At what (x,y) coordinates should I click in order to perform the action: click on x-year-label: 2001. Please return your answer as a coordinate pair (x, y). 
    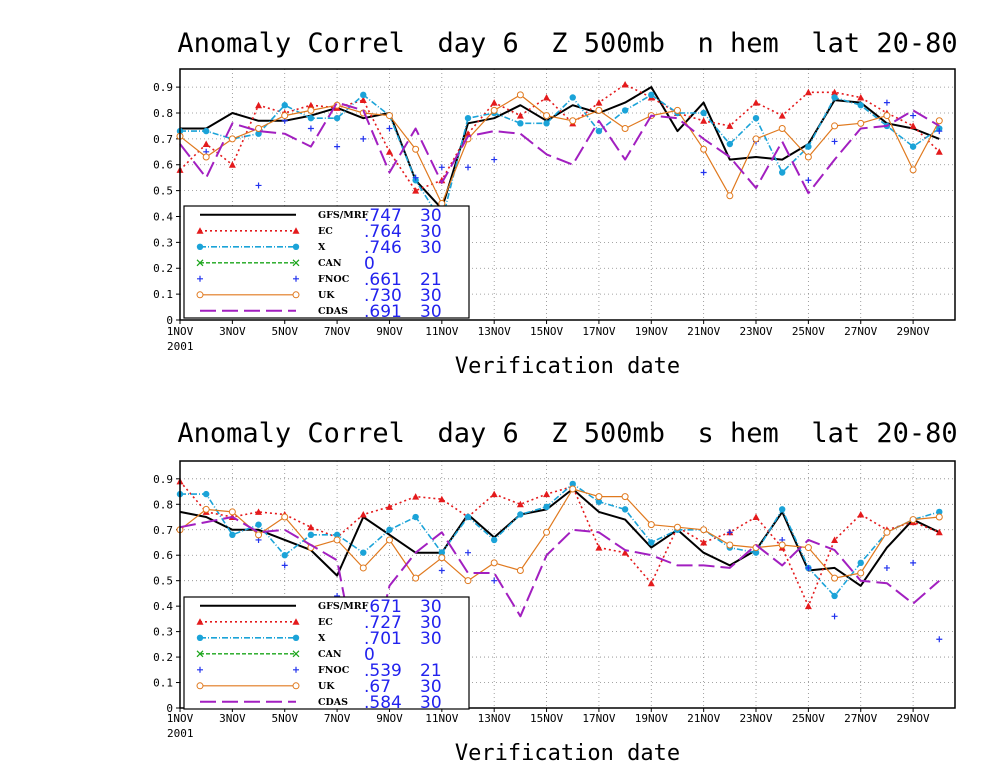
    Looking at the image, I should click on (180, 733).